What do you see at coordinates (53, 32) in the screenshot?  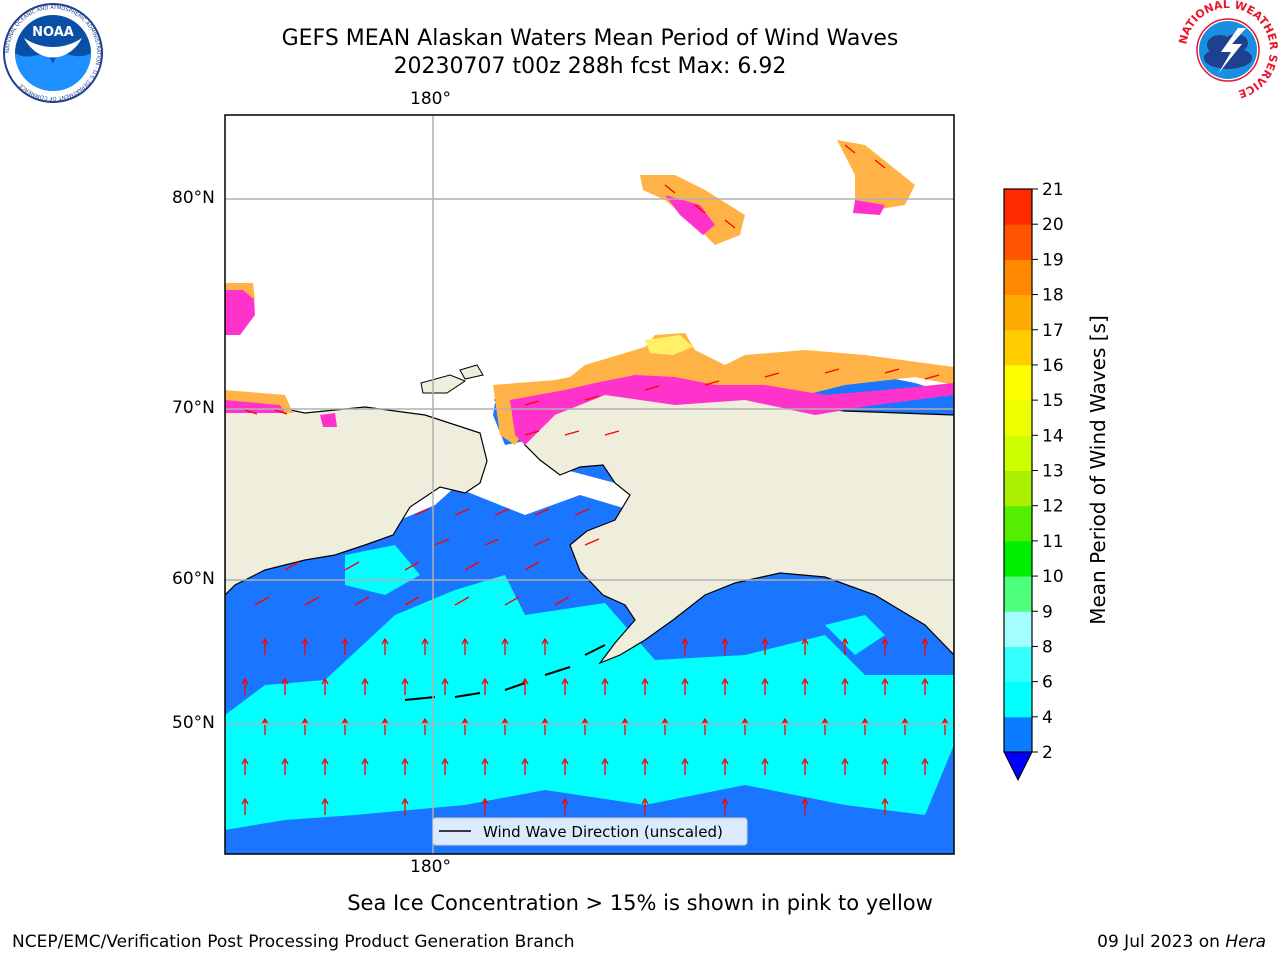 I see `svg-text: NOAA` at bounding box center [53, 32].